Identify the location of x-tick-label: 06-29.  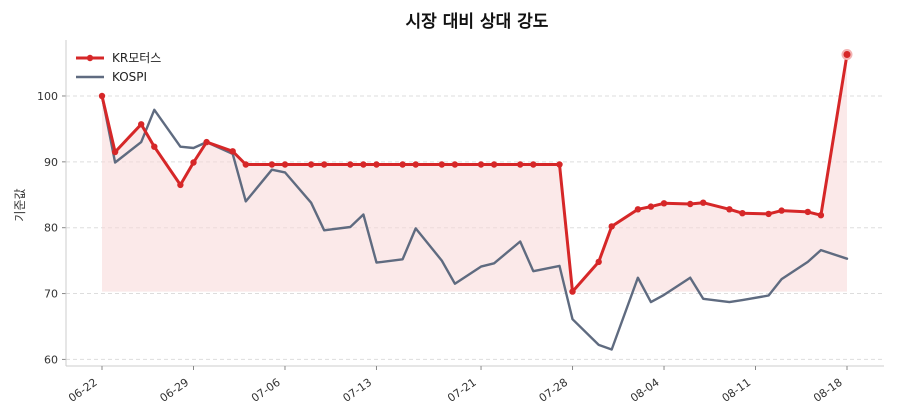
(175, 390).